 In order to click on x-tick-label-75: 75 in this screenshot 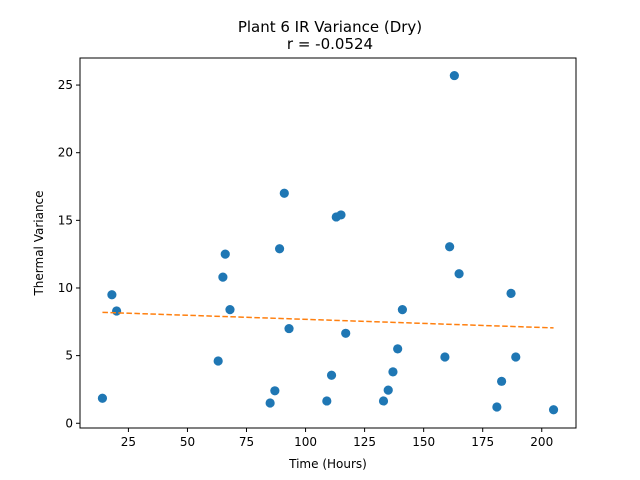, I will do `click(246, 442)`.